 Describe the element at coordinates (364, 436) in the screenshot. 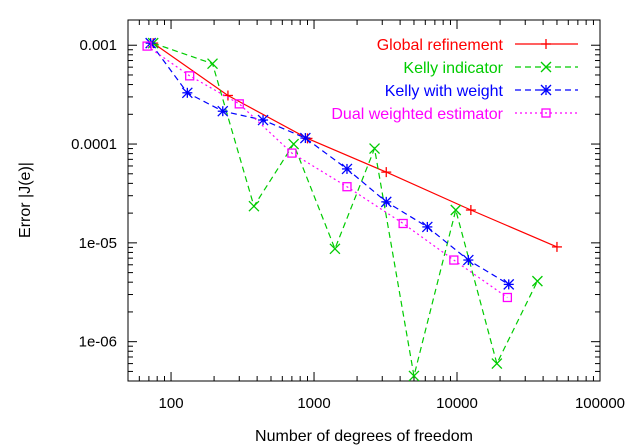

I see `x-axis-title: Number of degrees of freedom` at that location.